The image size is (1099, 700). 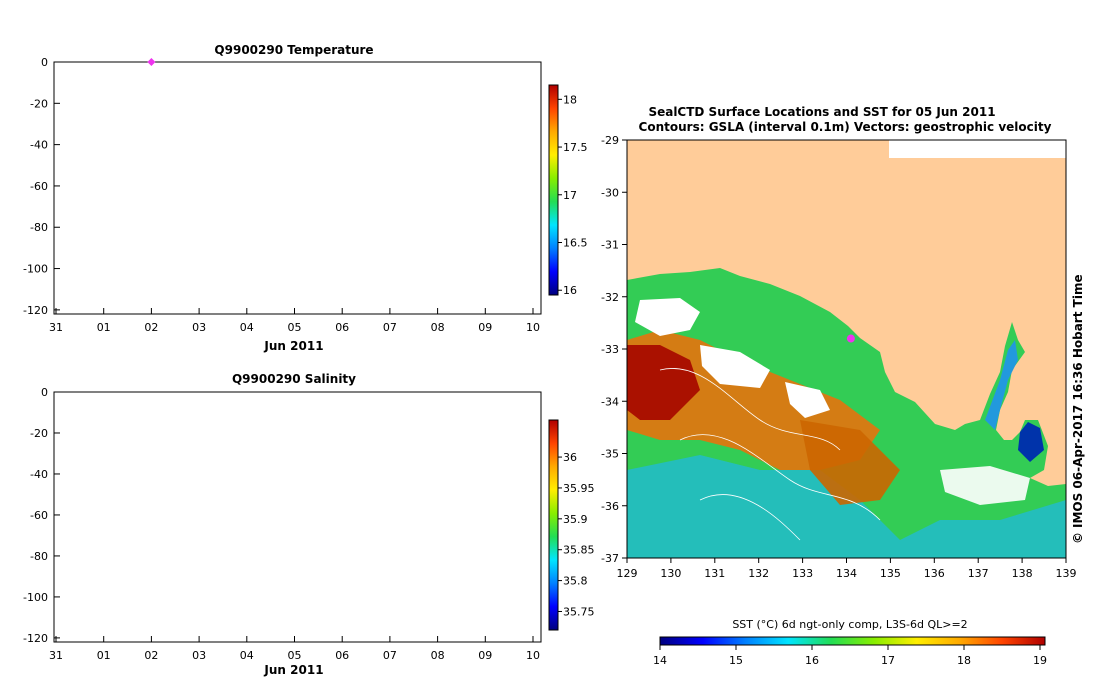 What do you see at coordinates (852, 641) in the screenshot?
I see `sst-colorbar` at bounding box center [852, 641].